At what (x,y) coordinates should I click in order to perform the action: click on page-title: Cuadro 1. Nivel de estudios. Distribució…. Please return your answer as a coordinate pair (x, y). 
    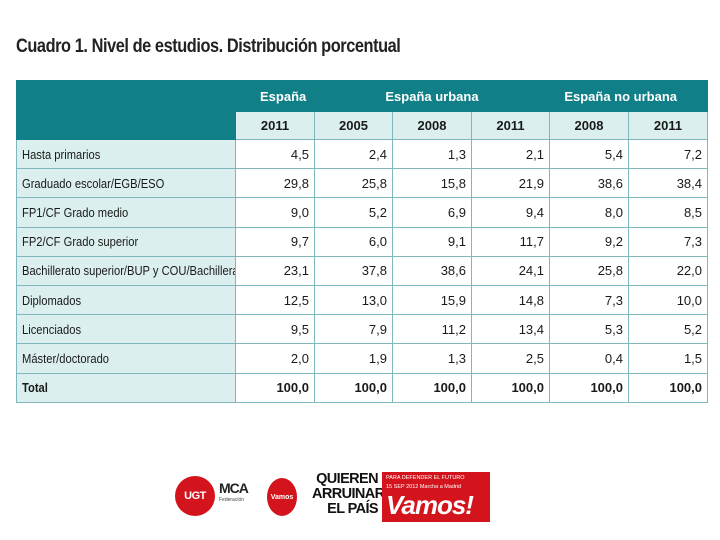
    Looking at the image, I should click on (208, 46).